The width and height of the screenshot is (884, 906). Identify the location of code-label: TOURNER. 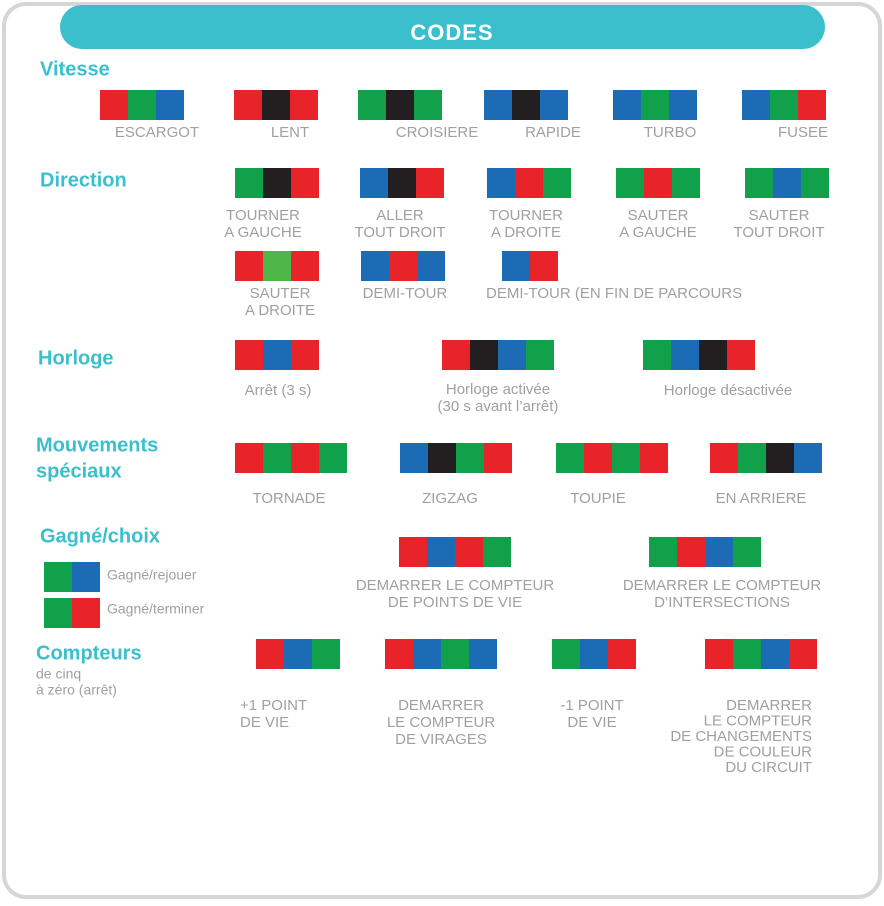
(526, 215).